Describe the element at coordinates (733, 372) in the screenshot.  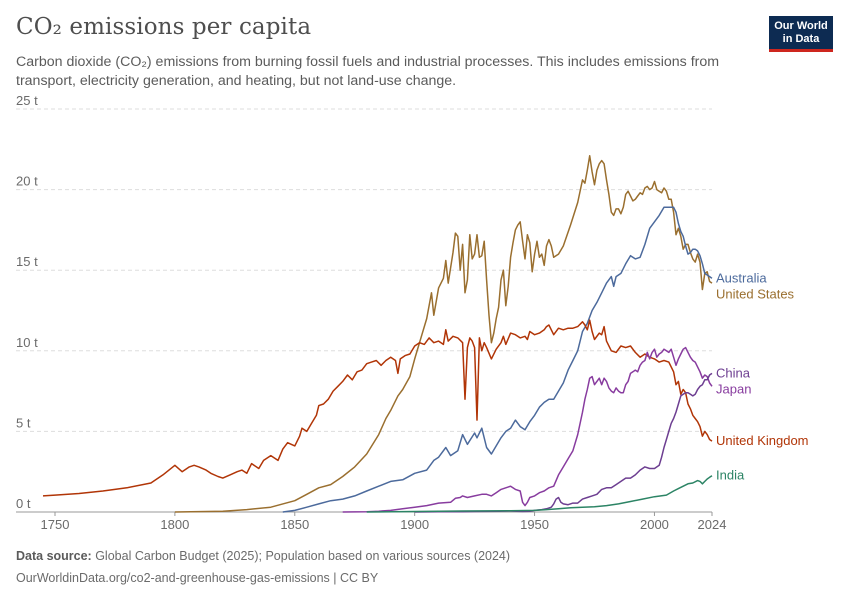
I see `series-label-china: China` at that location.